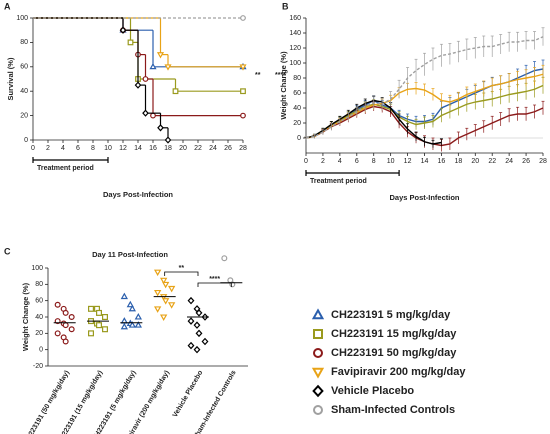  What do you see at coordinates (394, 353) in the screenshot?
I see `legend-label: CH223191 50 mg/kg/day` at bounding box center [394, 353].